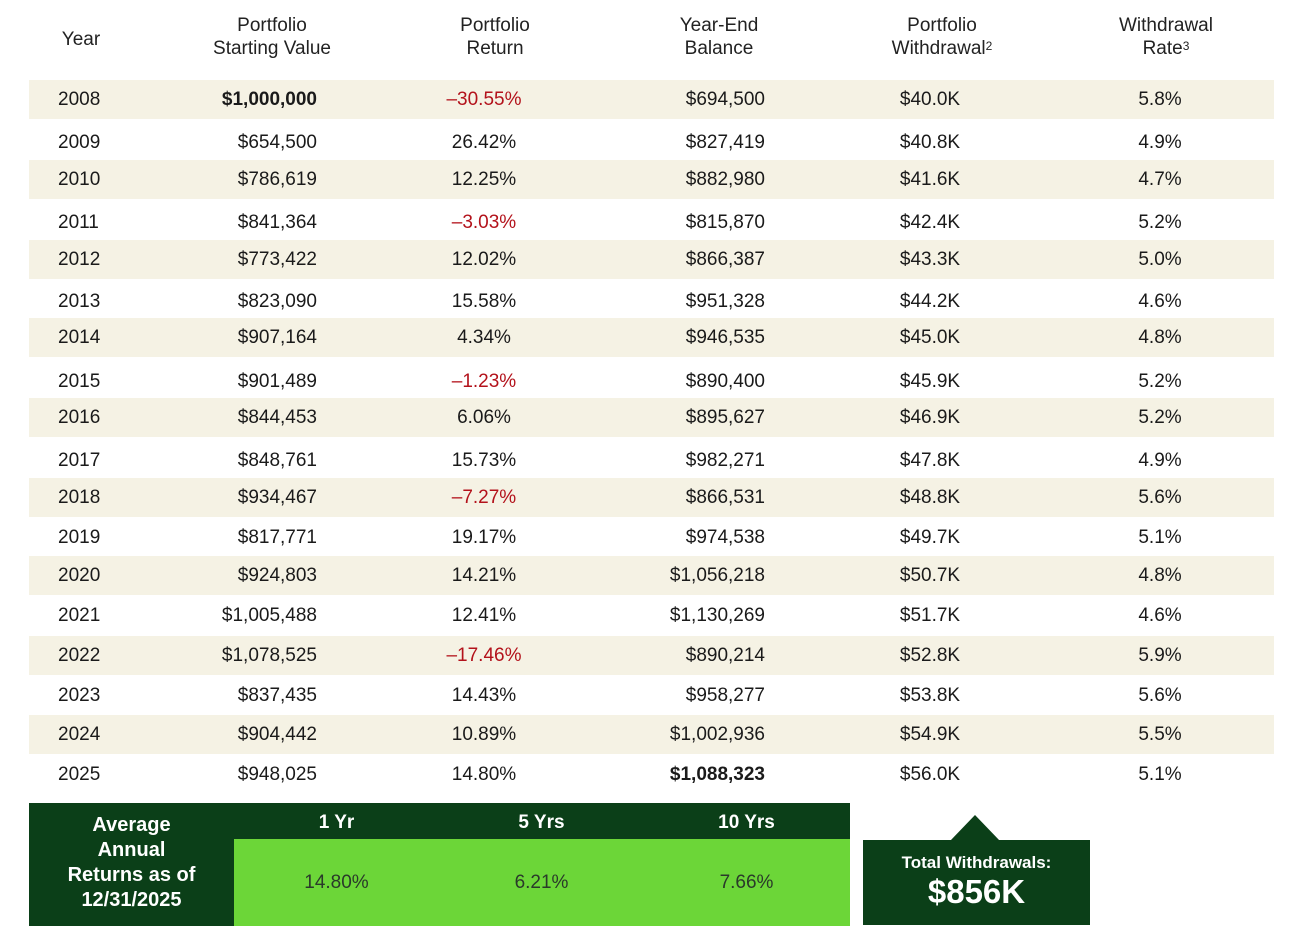 This screenshot has height=945, width=1300. Describe the element at coordinates (651, 575) in the screenshot. I see `table-row: 2020 $924,803 14.21% $1,056,218 $50.7K 4.8%` at that location.